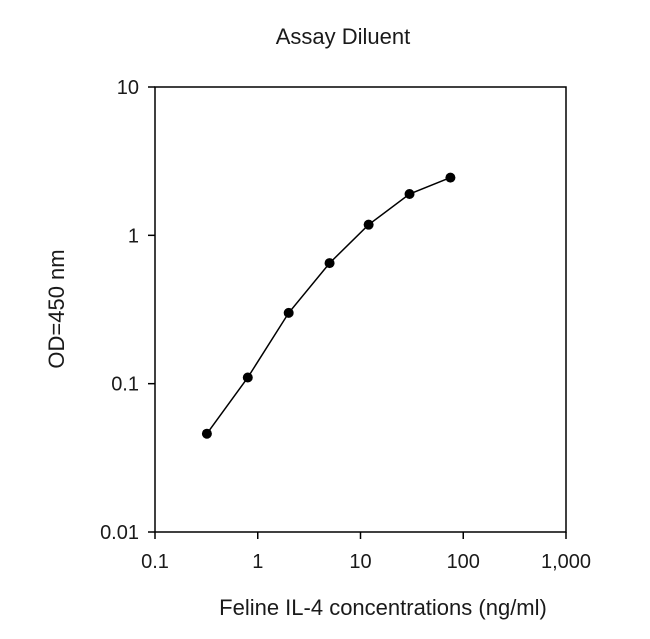 The height and width of the screenshot is (639, 650). What do you see at coordinates (343, 36) in the screenshot?
I see `chart-title: Assay Diluent` at bounding box center [343, 36].